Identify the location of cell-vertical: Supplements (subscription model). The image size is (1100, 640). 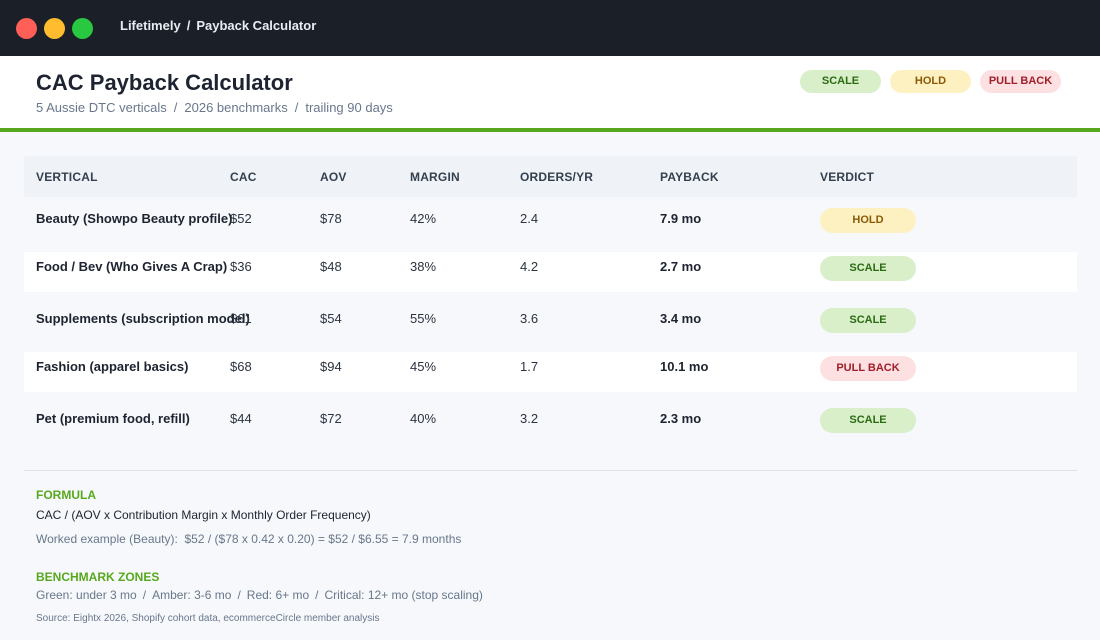
(143, 318).